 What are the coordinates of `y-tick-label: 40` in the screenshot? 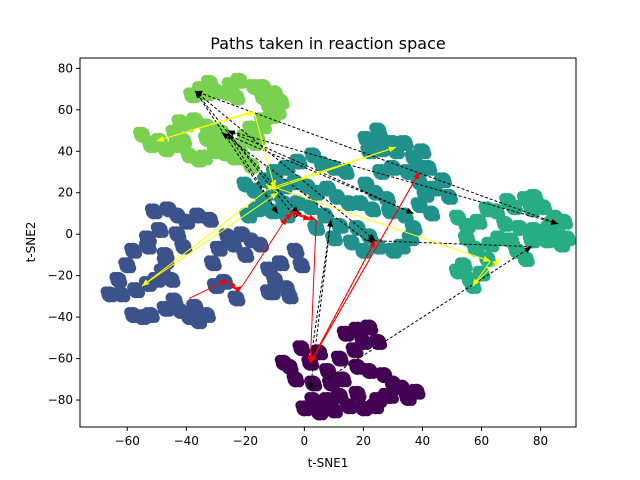 It's located at (65, 151).